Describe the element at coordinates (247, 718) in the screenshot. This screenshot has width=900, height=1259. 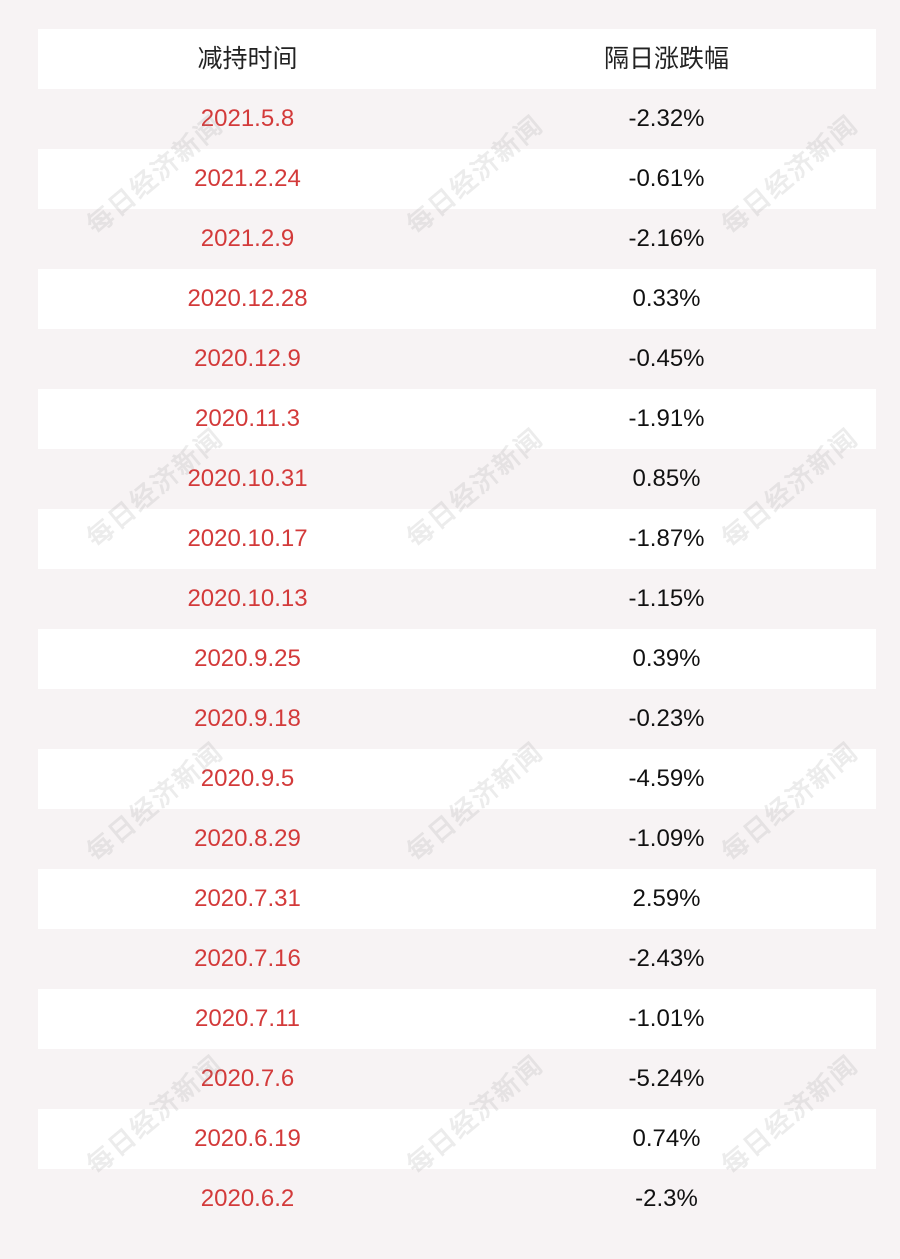
I see `date-cell: 2020.9.18` at that location.